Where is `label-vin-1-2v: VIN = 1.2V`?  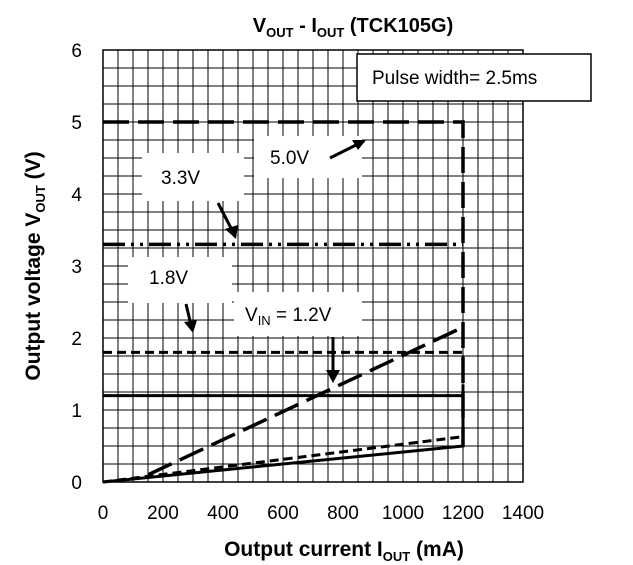 label-vin-1-2v: VIN = 1.2V is located at coordinates (288, 316).